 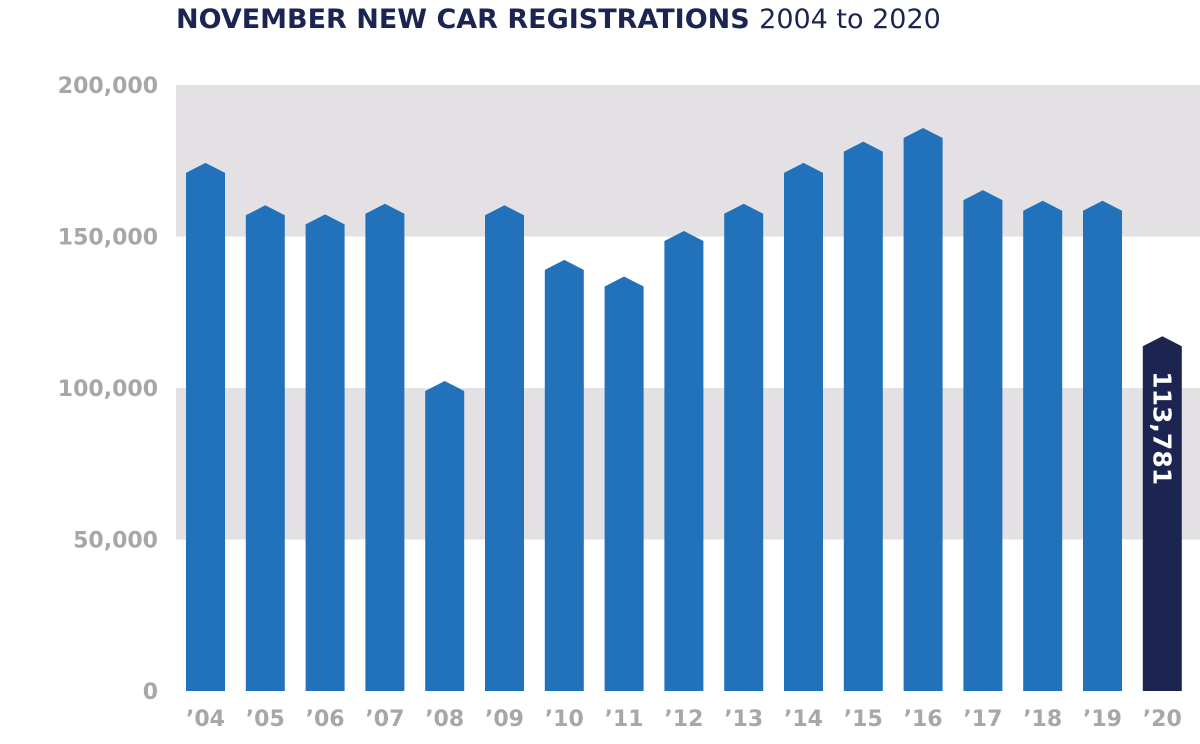 What do you see at coordinates (150, 692) in the screenshot?
I see `y-tick-label: 0` at bounding box center [150, 692].